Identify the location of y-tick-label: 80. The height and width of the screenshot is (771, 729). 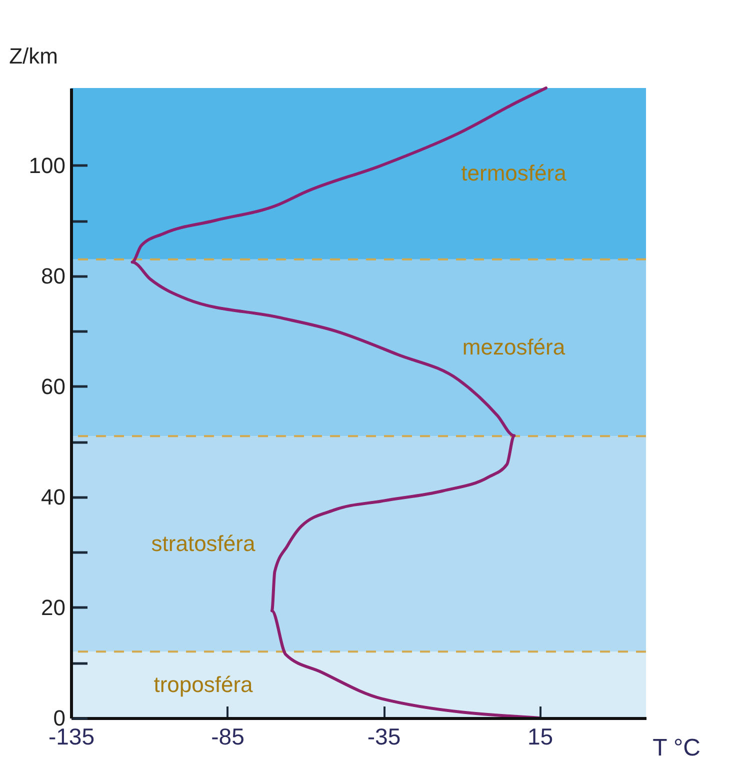
(53, 275).